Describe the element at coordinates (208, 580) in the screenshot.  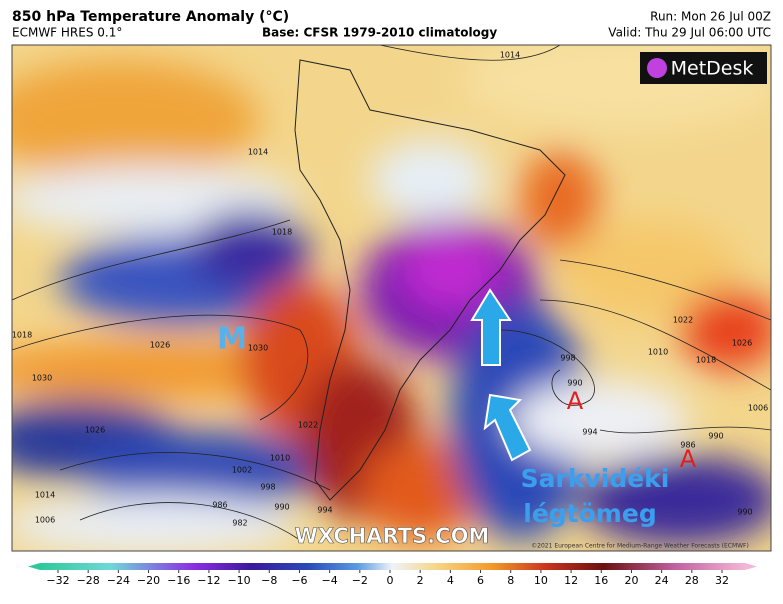
I see `tick-label: −12` at that location.